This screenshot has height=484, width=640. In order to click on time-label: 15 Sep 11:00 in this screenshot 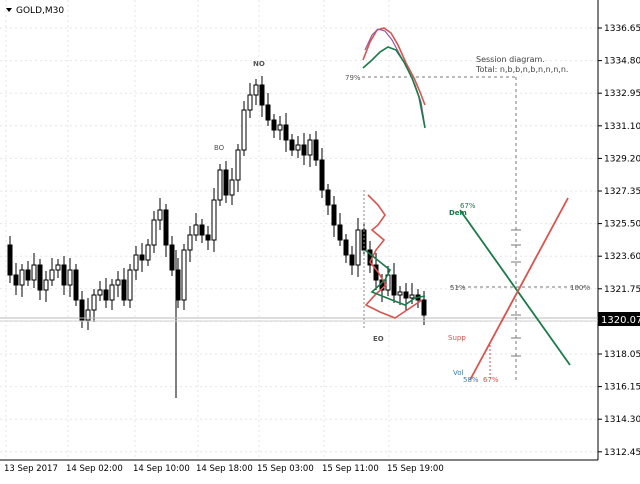, I will do `click(350, 469)`.